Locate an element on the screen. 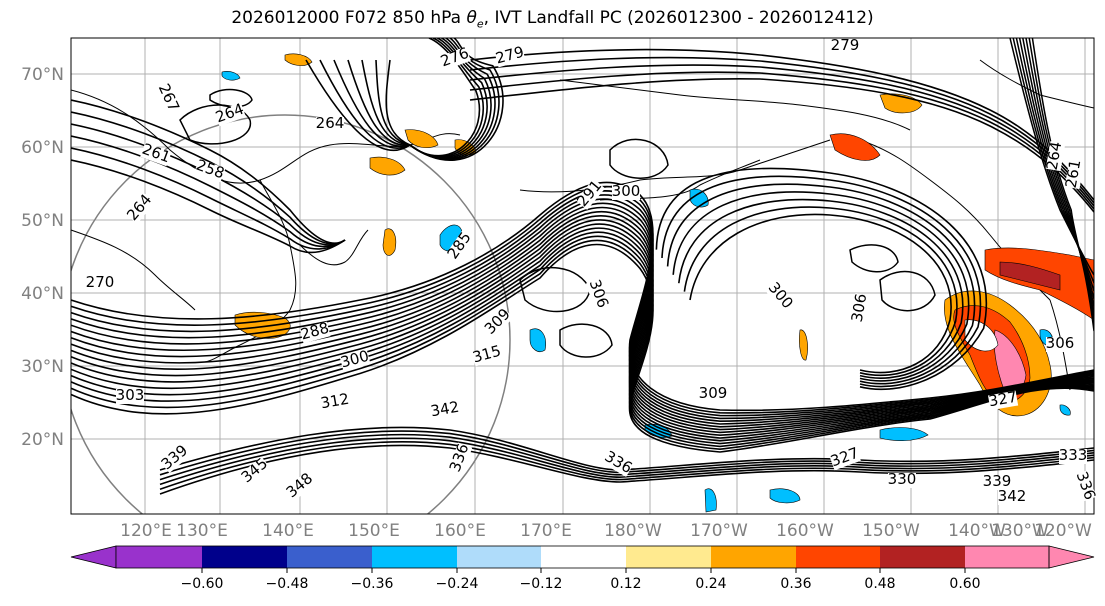  contour-label: 333 is located at coordinates (1073, 455).